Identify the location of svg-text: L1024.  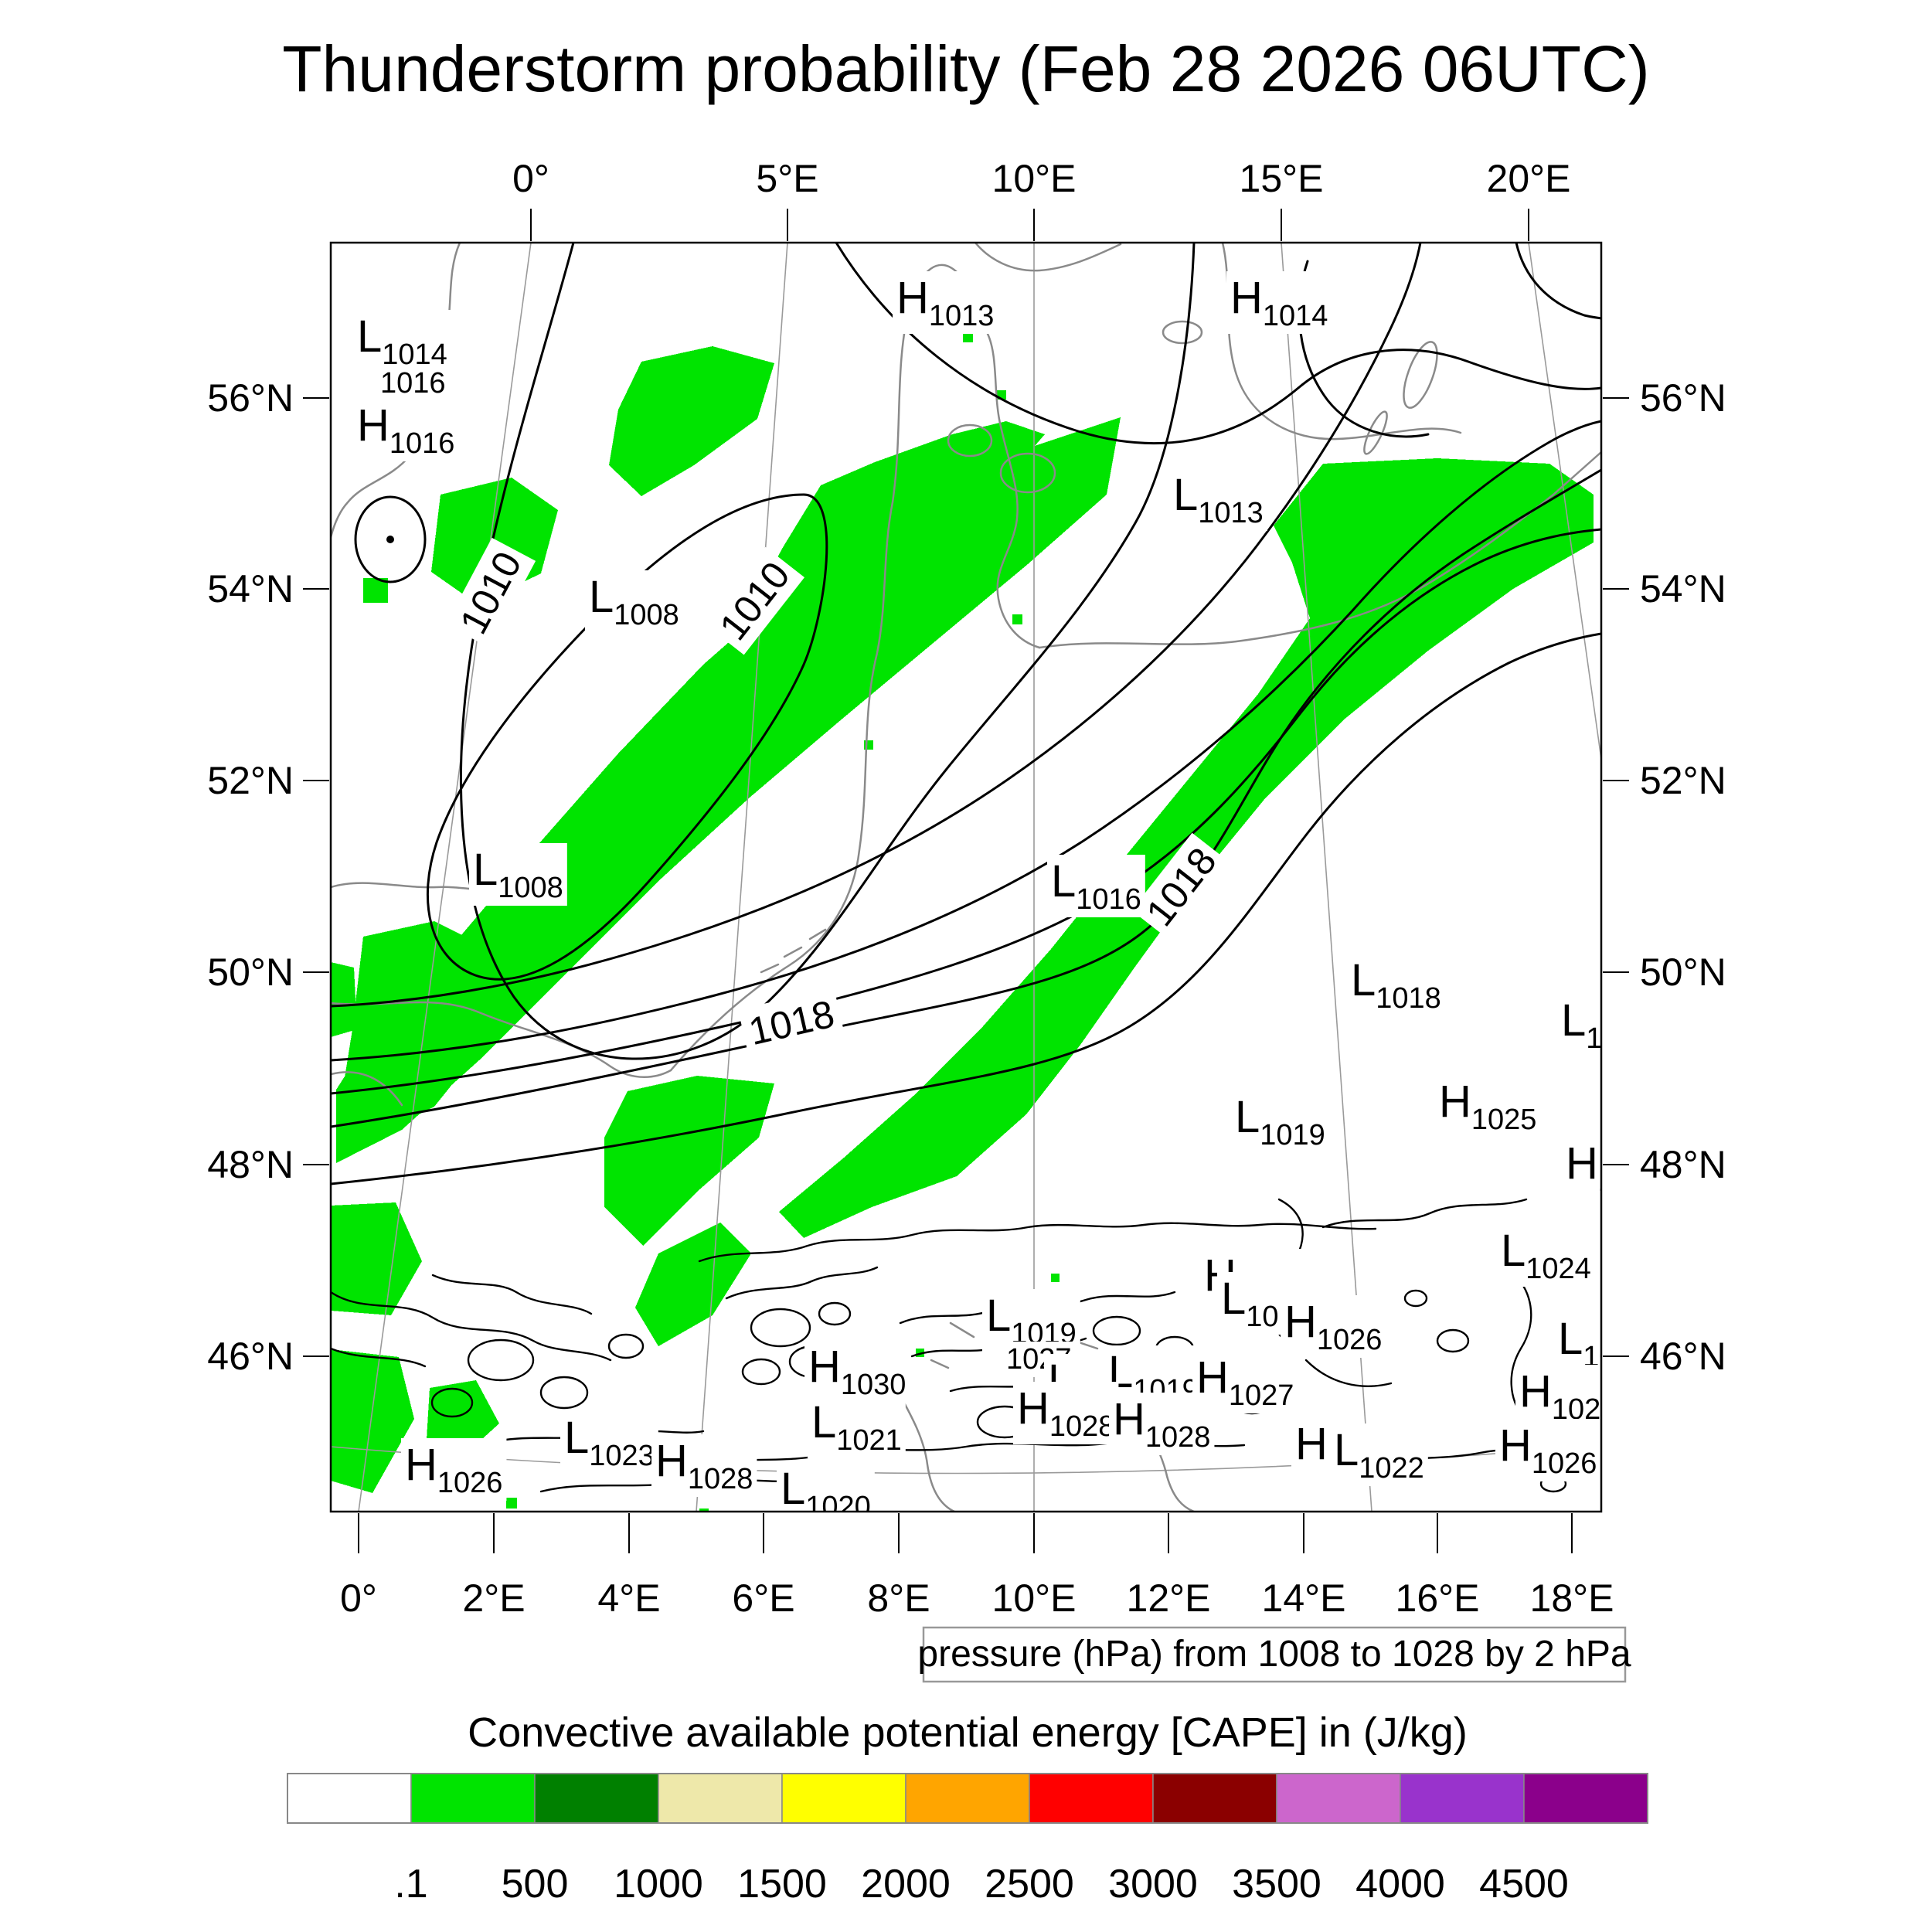
(1546, 1255).